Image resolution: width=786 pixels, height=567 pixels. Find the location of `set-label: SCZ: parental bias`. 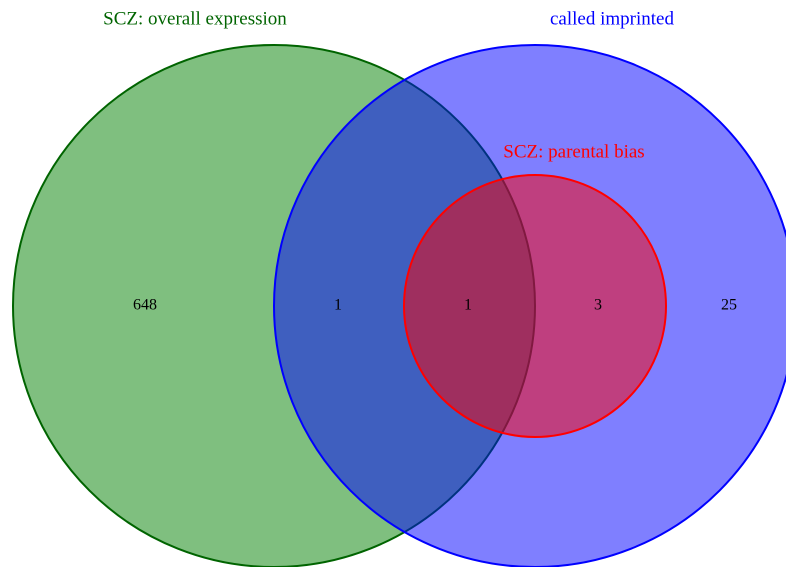

set-label: SCZ: parental bias is located at coordinates (573, 151).